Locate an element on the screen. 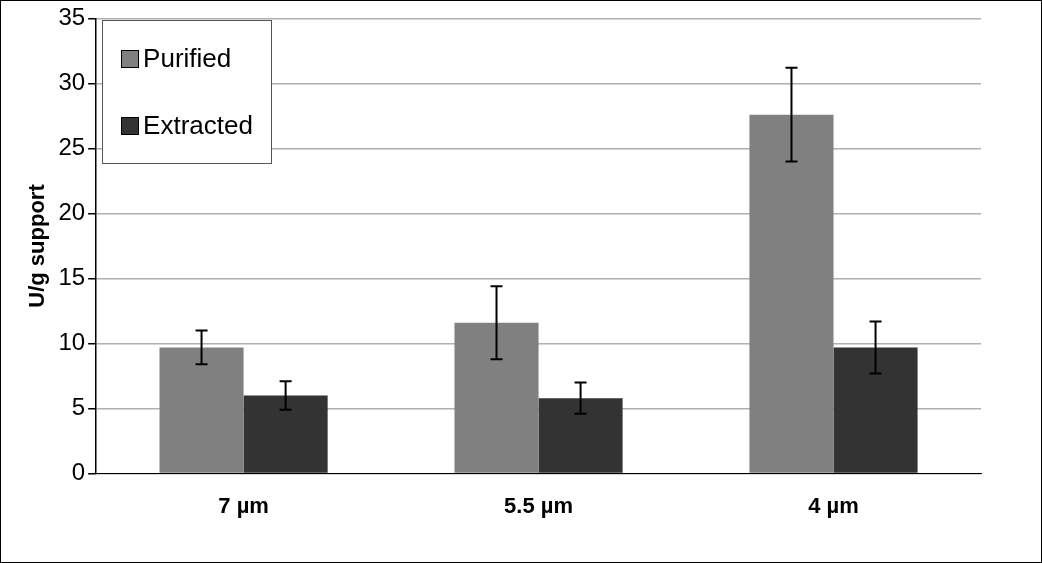 The image size is (1042, 563). x-tick-label: 5.5 µm is located at coordinates (539, 505).